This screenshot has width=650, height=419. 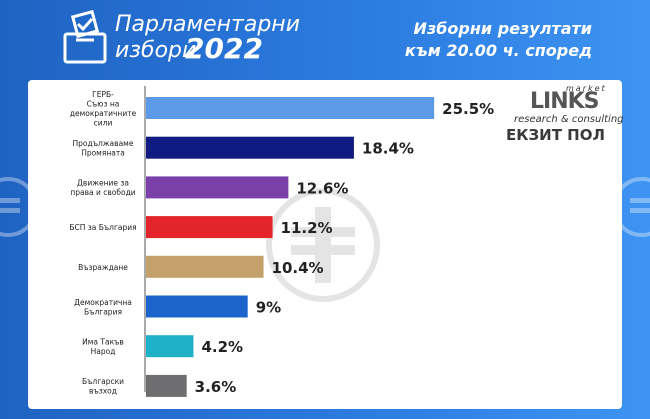 I want to click on category-label: Движение за права и свободи, so click(x=102, y=188).